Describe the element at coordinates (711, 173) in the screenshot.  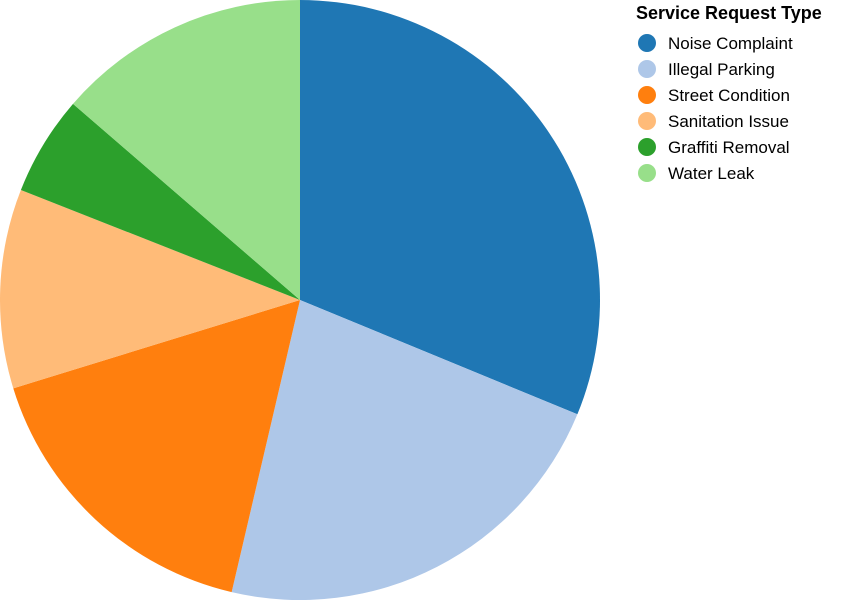
I see `legend-label: Water Leak` at that location.